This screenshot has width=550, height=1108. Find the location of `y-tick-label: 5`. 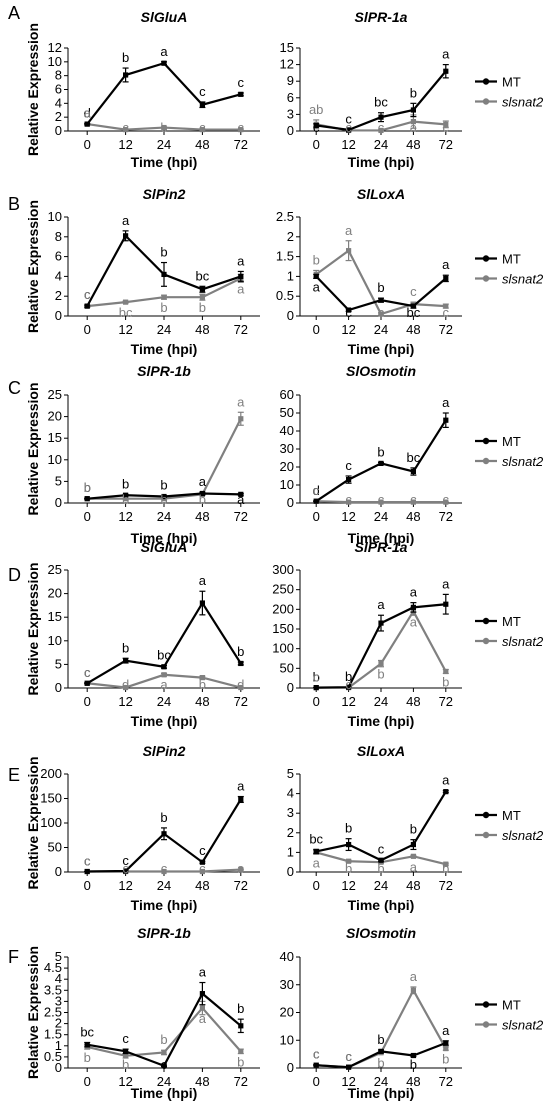

y-tick-label: 5 is located at coordinates (58, 663).